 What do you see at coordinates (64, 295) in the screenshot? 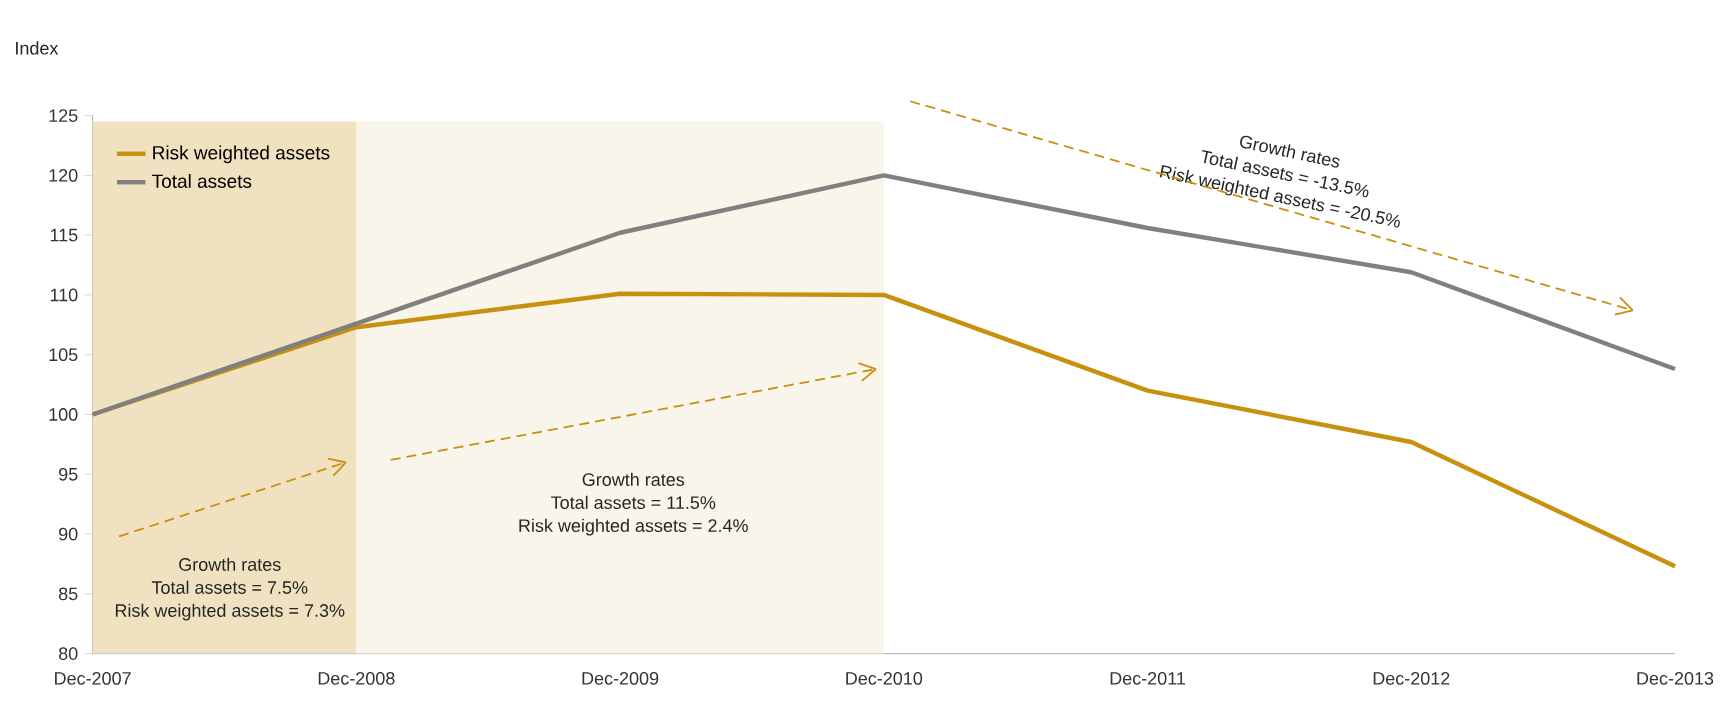
I see `y-tick-label: 110` at bounding box center [64, 295].